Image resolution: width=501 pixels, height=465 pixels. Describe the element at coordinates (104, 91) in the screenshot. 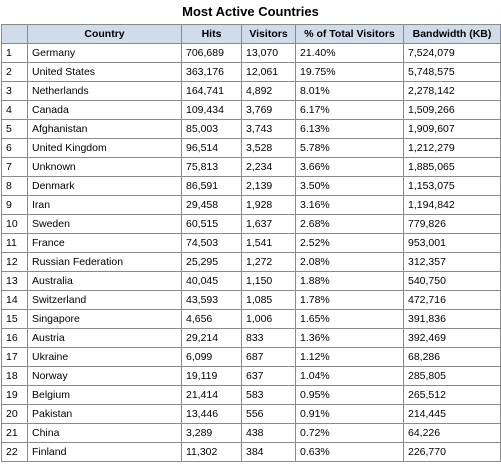

I see `country-cell: Netherlands` at that location.